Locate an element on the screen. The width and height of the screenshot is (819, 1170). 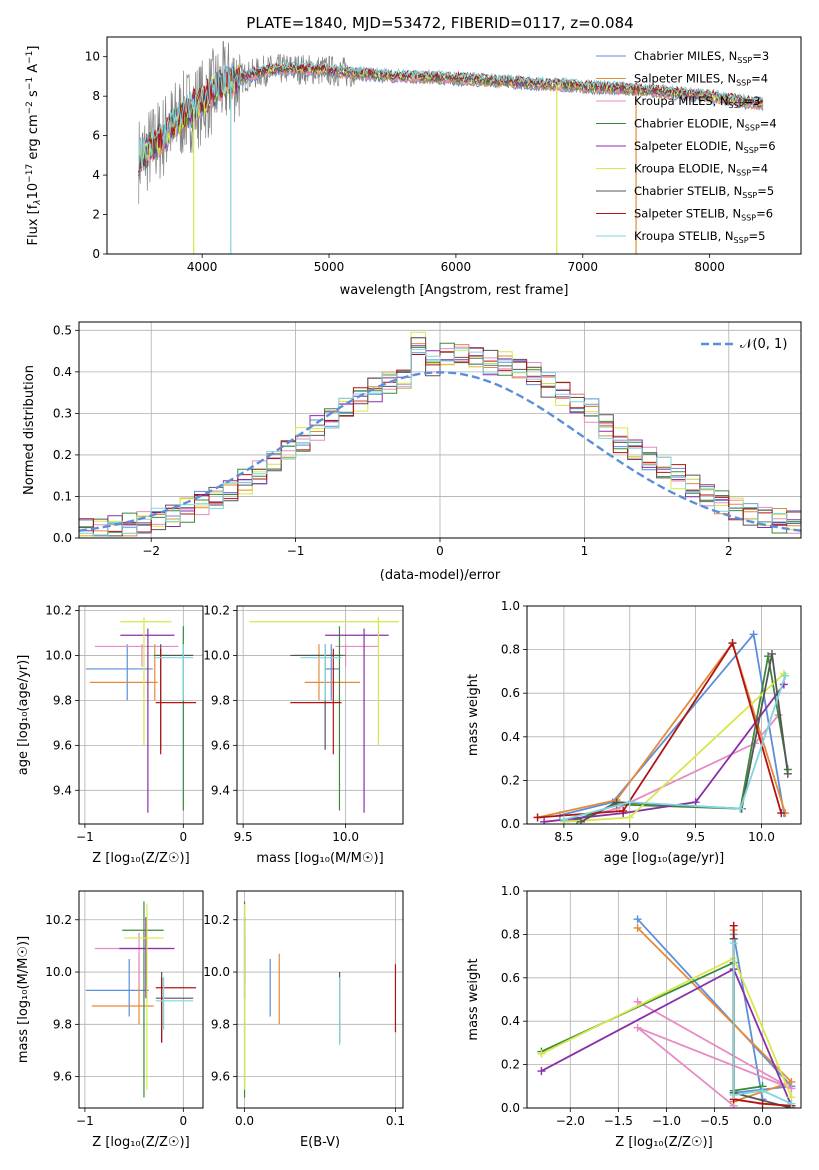
x-tick-label: −1.0 is located at coordinates (666, 1121).